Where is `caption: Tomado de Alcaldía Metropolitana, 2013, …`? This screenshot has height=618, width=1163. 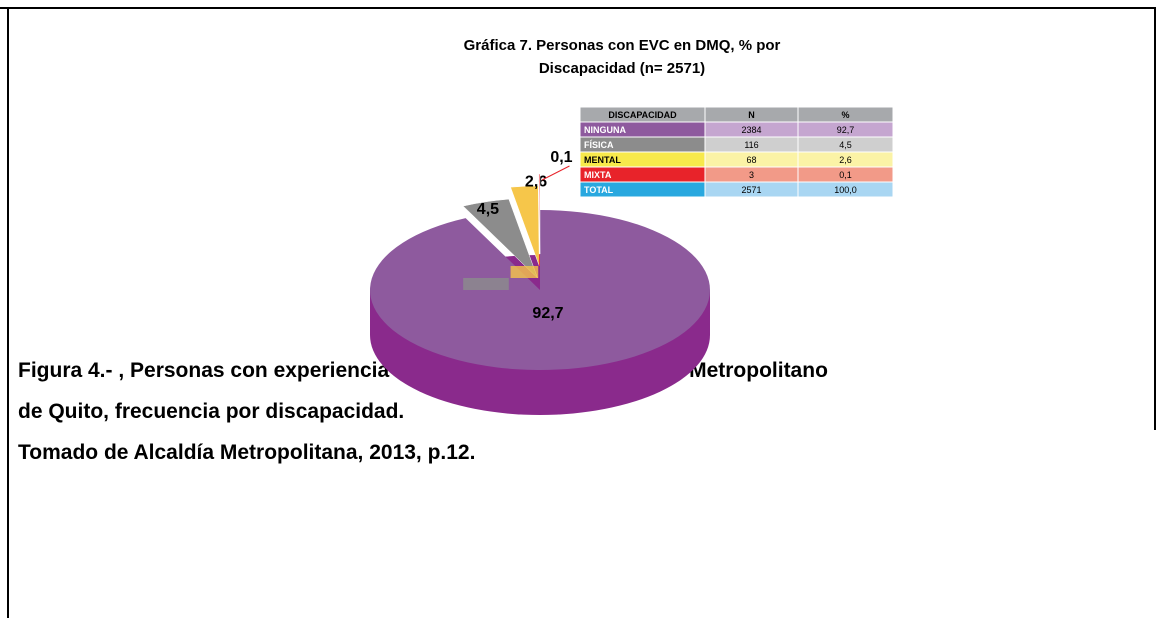
caption: Tomado de Alcaldía Metropolitana, 2013, … is located at coordinates (246, 452).